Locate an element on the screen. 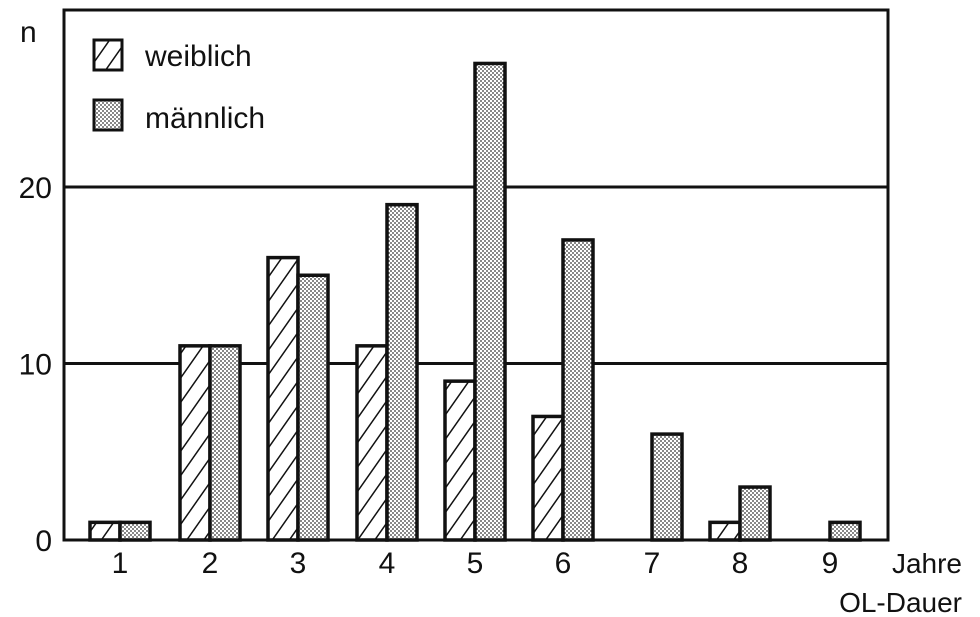  x-tick-label: 5 is located at coordinates (475, 563).